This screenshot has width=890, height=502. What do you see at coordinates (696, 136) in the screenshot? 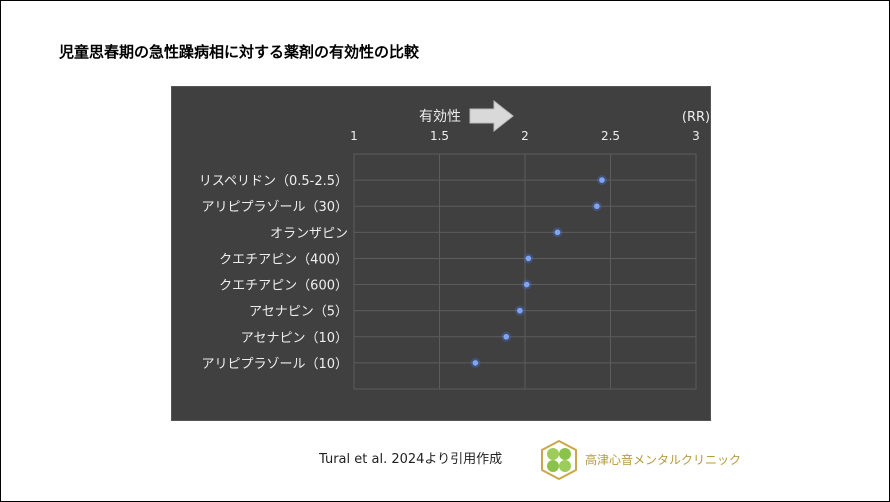
I see `x-tick-label: 3` at bounding box center [696, 136].